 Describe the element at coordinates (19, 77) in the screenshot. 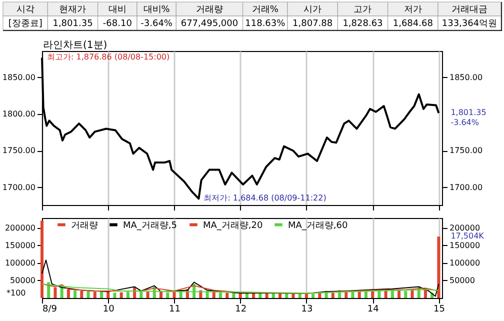

I see `y-tick-label: 1850.00` at that location.